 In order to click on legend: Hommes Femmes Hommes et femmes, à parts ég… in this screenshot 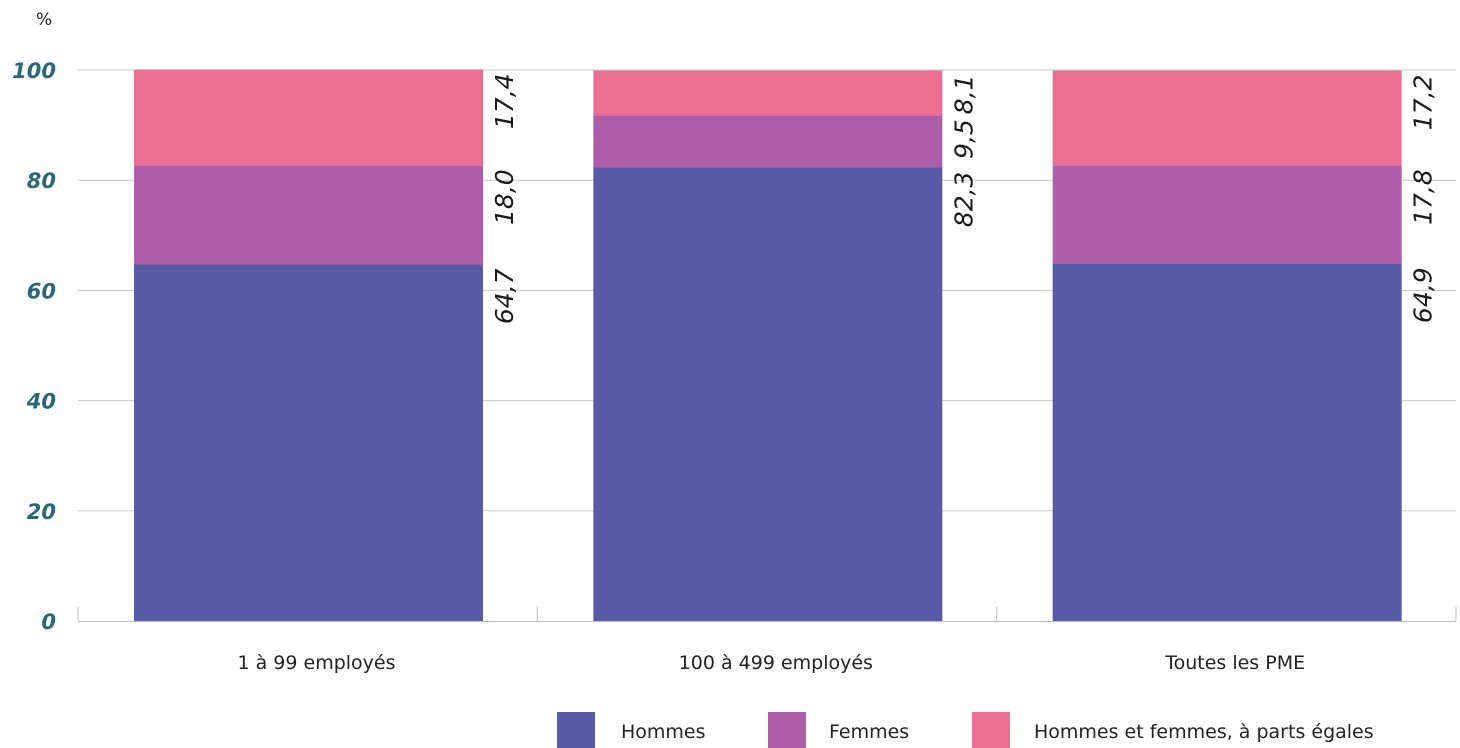, I will do `click(965, 730)`.